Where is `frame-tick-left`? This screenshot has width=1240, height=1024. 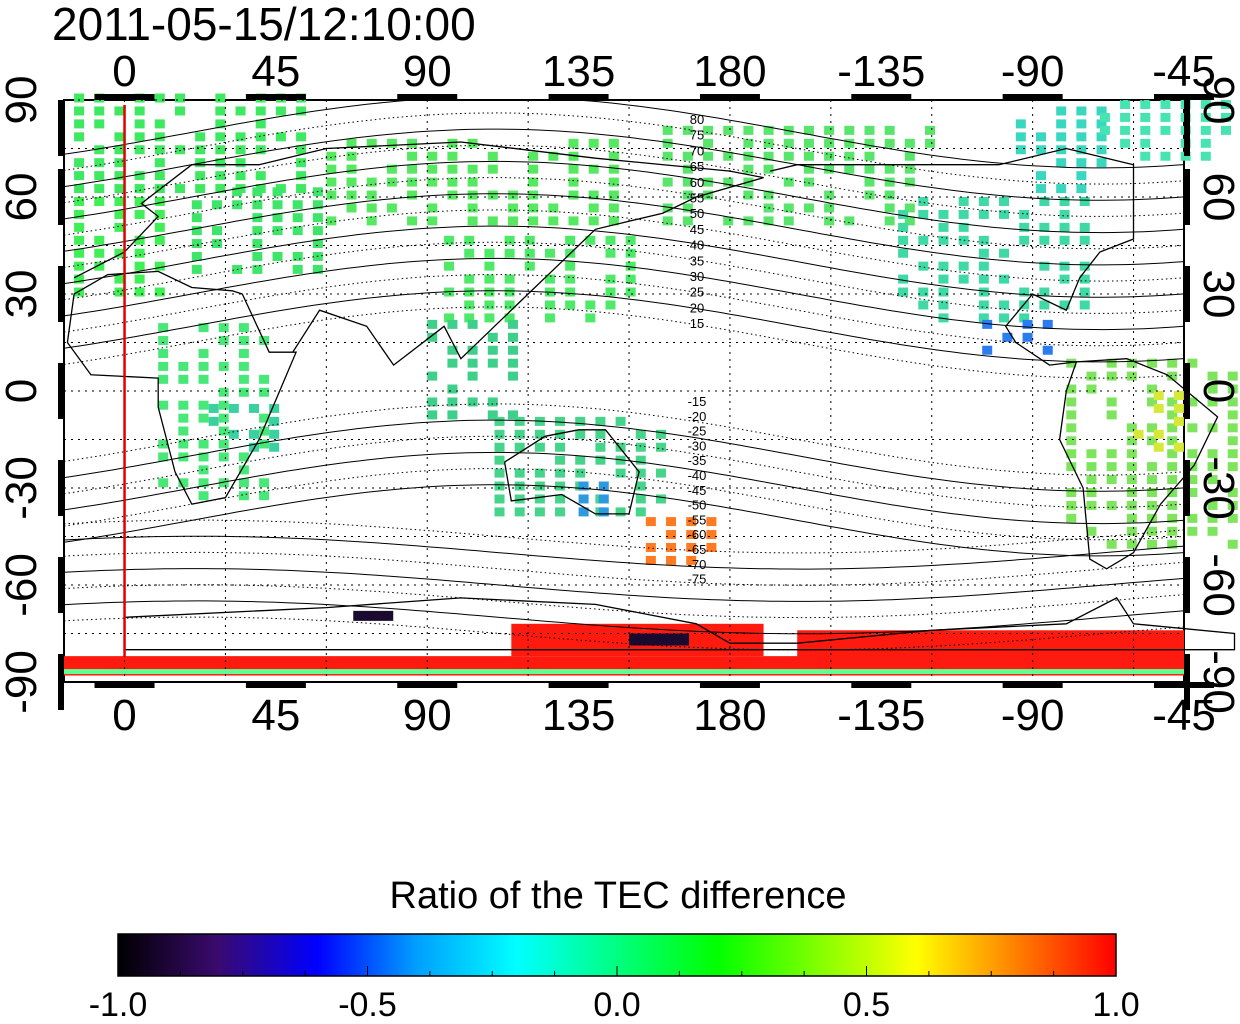 frame-tick-left is located at coordinates (61, 488).